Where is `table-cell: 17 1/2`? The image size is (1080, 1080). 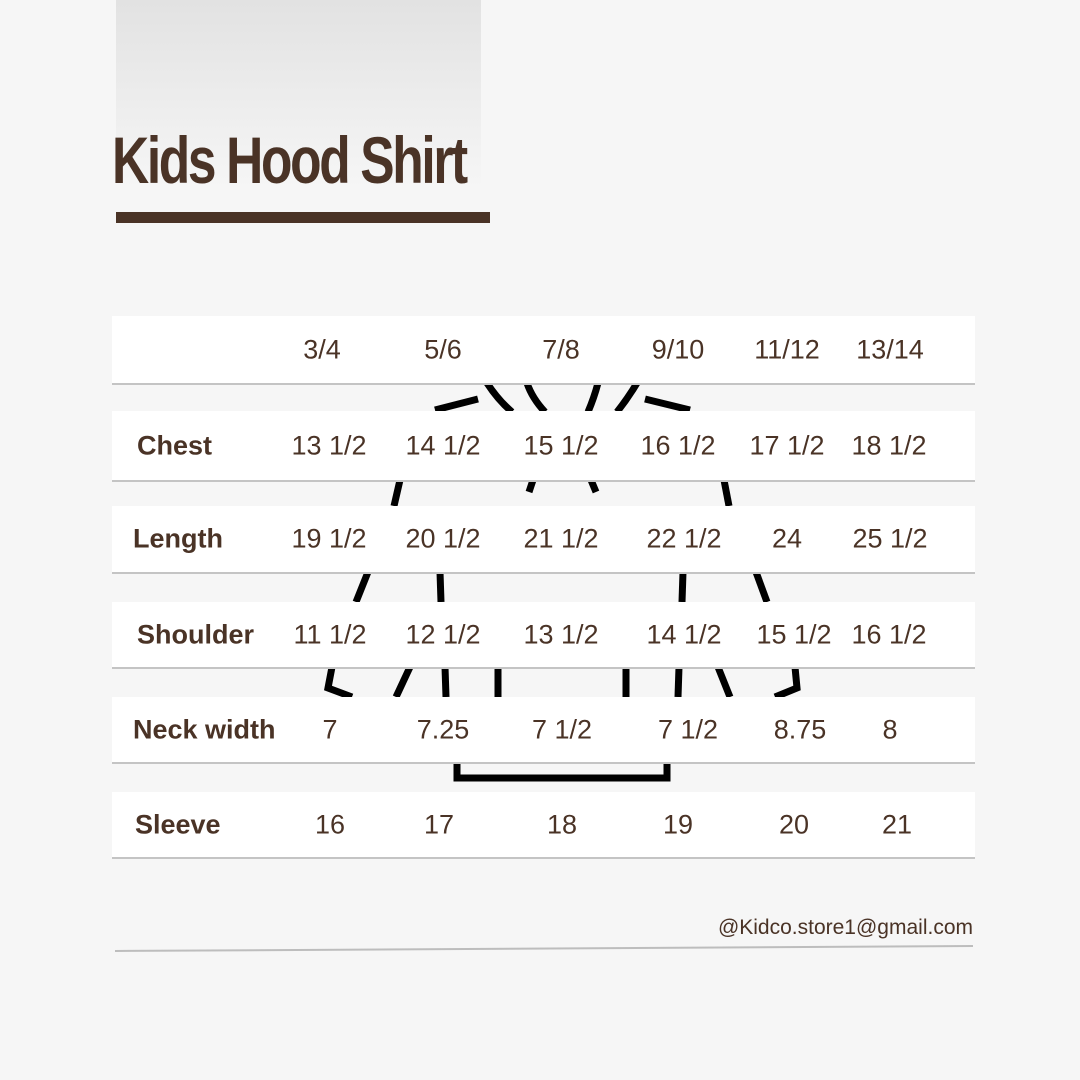 table-cell: 17 1/2 is located at coordinates (787, 445).